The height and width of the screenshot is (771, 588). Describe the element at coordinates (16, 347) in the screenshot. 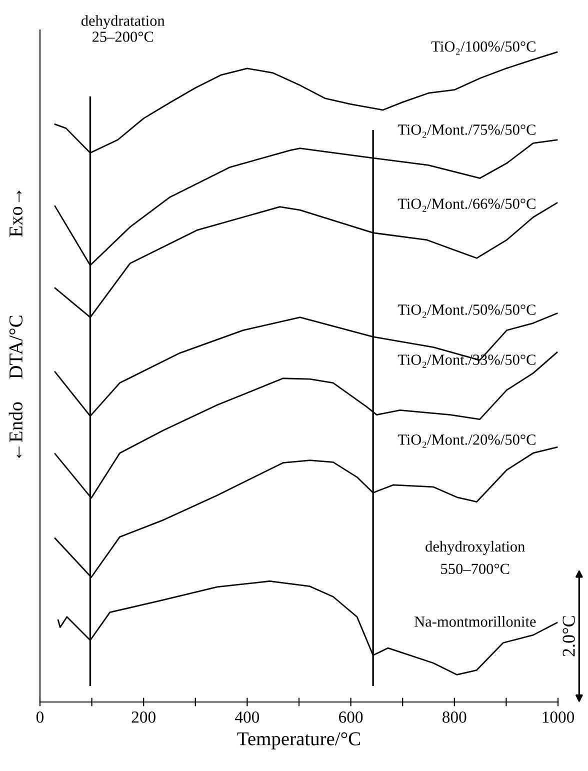

I see `y-axis-title: DTA/°C` at that location.